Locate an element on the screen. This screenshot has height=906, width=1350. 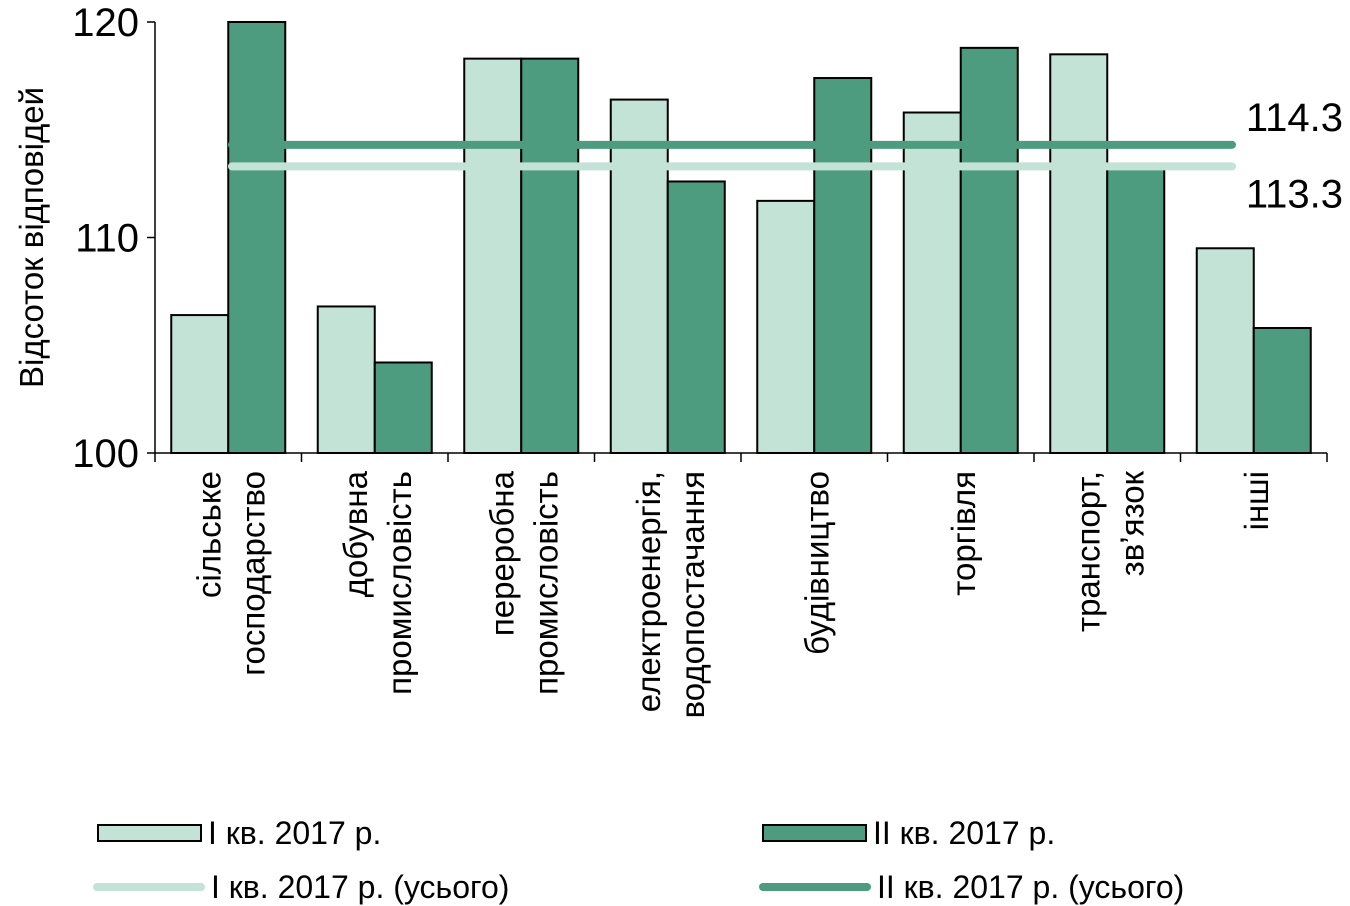
legend-label-q1-total: I кв. 2017 р. (усього) is located at coordinates (360, 886).